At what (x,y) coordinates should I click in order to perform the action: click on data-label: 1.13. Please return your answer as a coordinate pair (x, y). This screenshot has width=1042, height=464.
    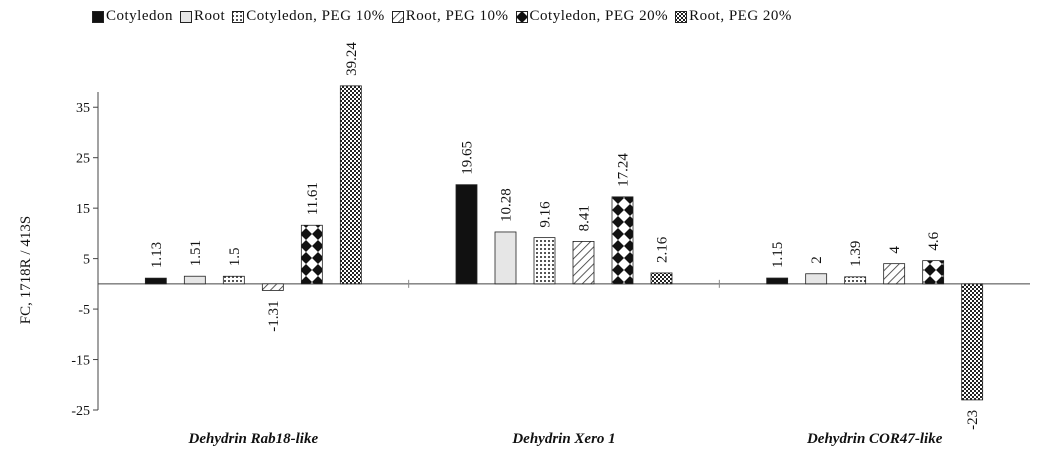
    Looking at the image, I should click on (157, 255).